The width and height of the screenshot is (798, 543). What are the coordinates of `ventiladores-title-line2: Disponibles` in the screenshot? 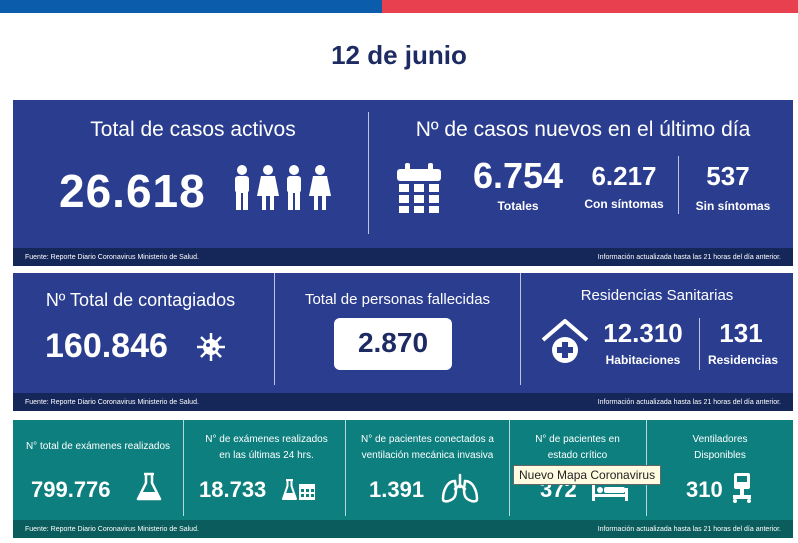 It's located at (720, 455).